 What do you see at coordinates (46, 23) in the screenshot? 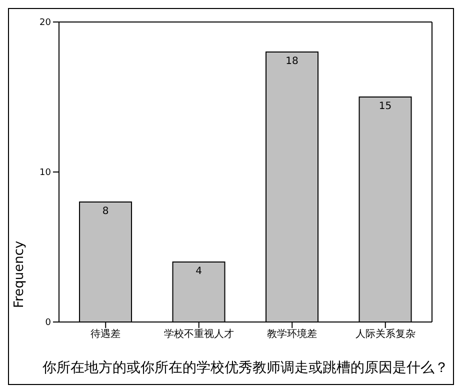
I see `y-tick-label: 20` at bounding box center [46, 23].